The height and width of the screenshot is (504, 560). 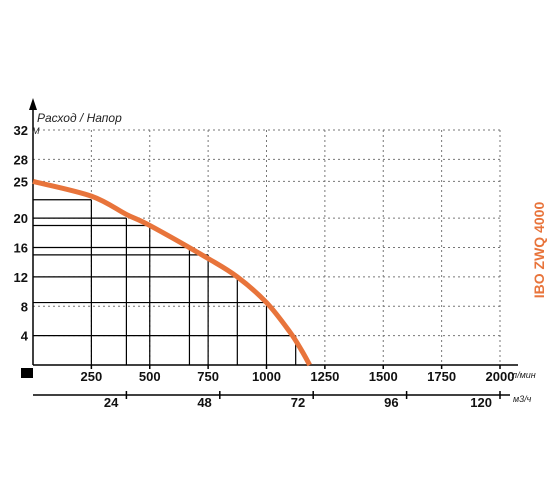 I want to click on x-unit-label: л/мин, so click(x=523, y=375).